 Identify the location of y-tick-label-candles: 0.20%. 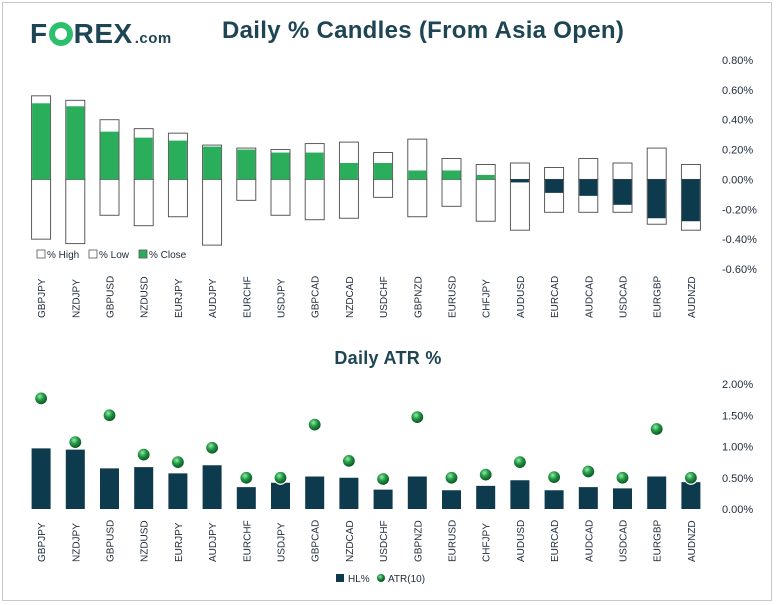
(737, 151).